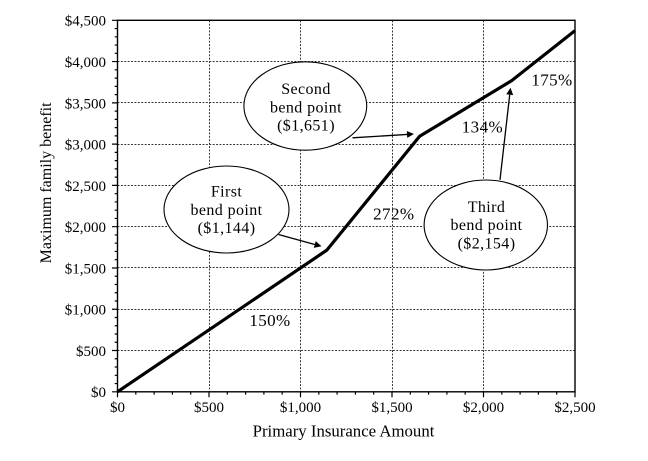 The width and height of the screenshot is (648, 461). I want to click on svg-text: Third, so click(487, 207).